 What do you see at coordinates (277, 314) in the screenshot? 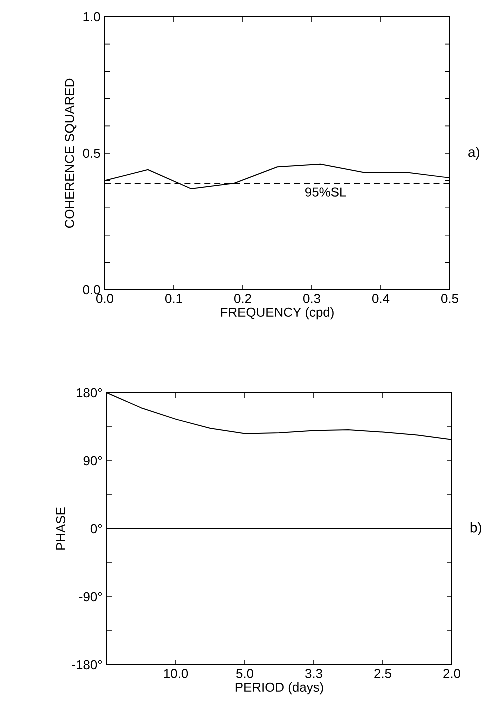
I see `x-axis-title: FREQUENCY (cpd)` at bounding box center [277, 314].